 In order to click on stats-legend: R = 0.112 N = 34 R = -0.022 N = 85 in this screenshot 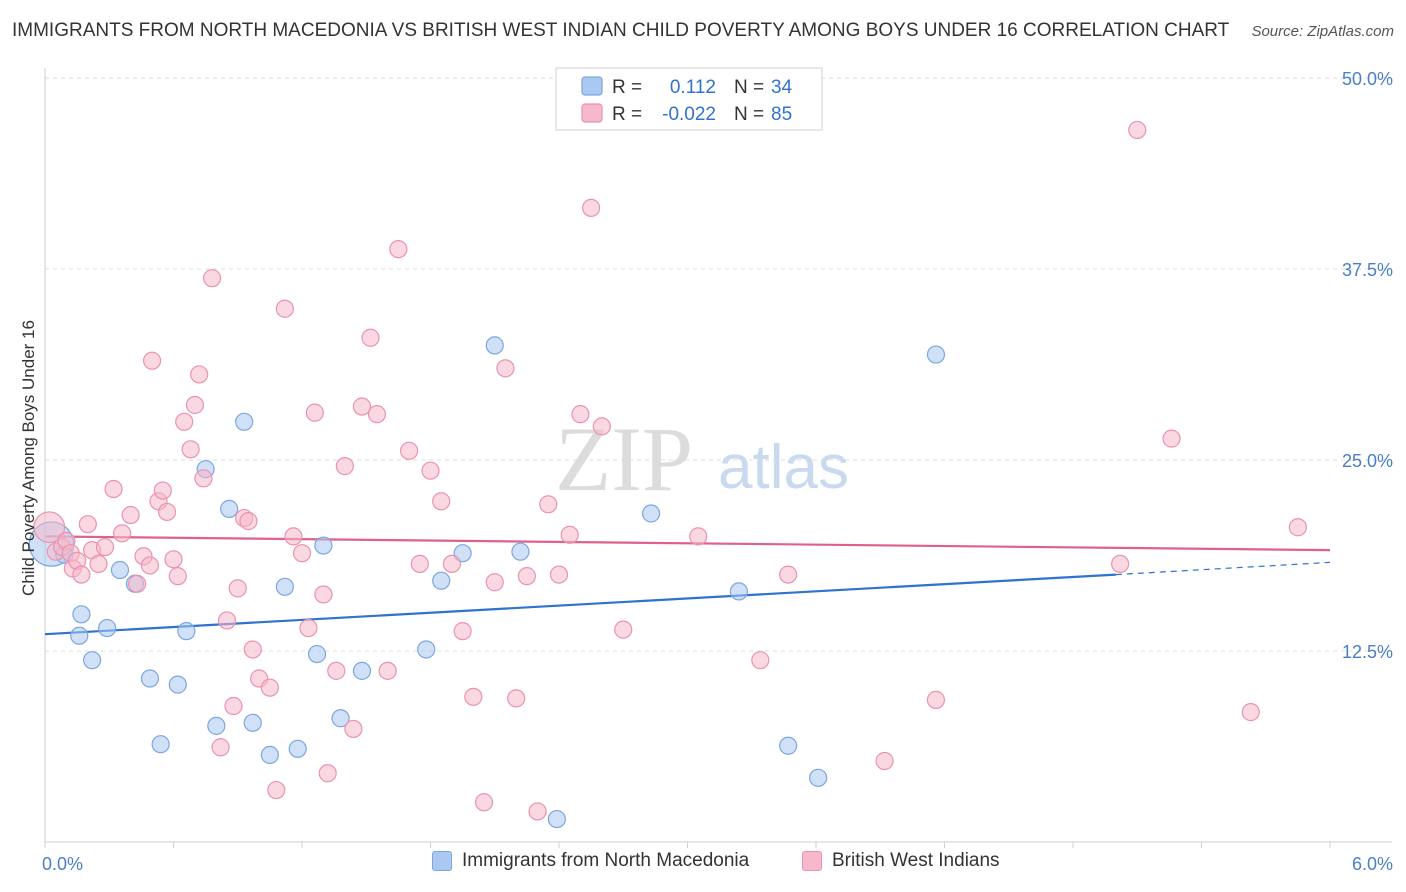, I will do `click(689, 99)`.